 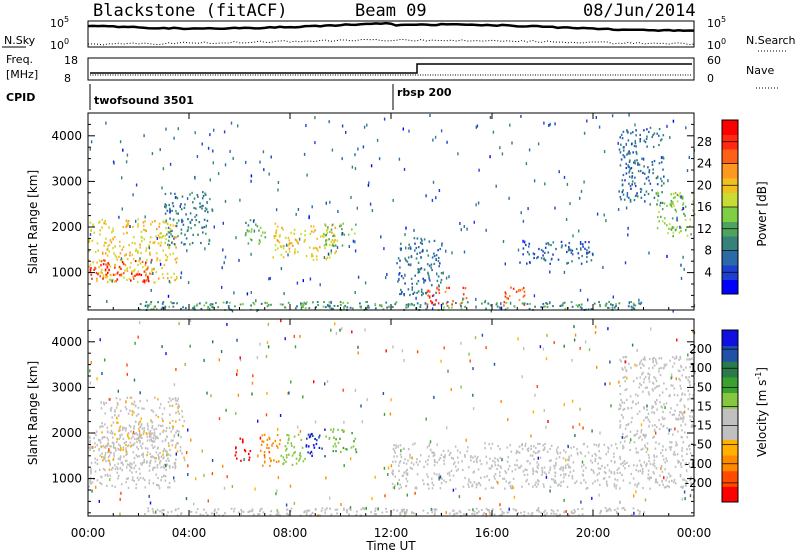 I want to click on colorbar-frame, so click(x=730, y=416).